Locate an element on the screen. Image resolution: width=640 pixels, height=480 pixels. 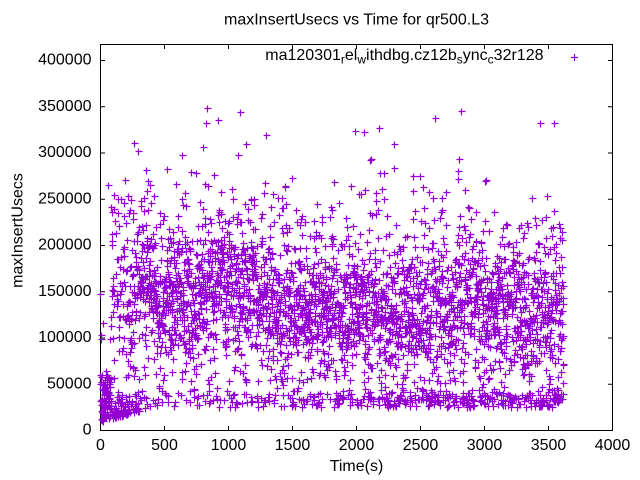
svg-text:ma120301relwithdbg.cz12bsyncc3: ma120301relwithdbg.cz12bsyncc32r128 is located at coordinates (404, 57).